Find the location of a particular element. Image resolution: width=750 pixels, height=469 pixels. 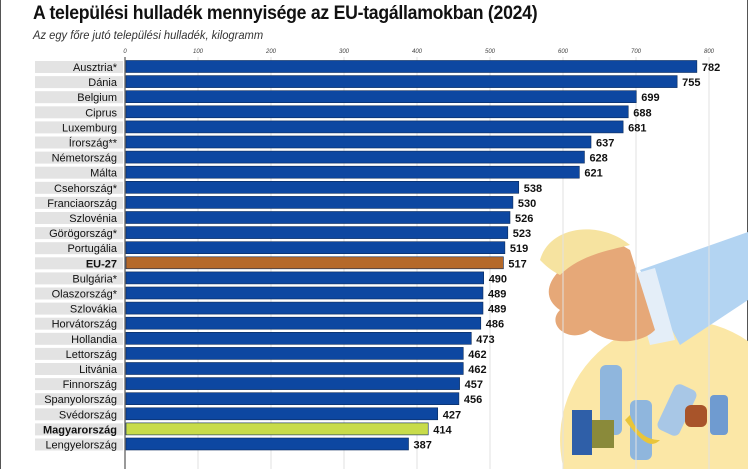

value-label: 490 is located at coordinates (498, 279).